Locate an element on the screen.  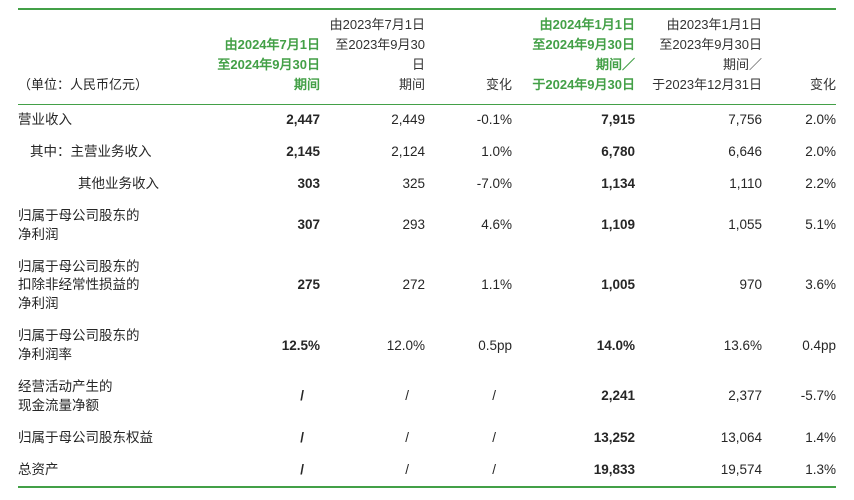
row-label: 归属于母公司股东权益 is located at coordinates (85, 437).